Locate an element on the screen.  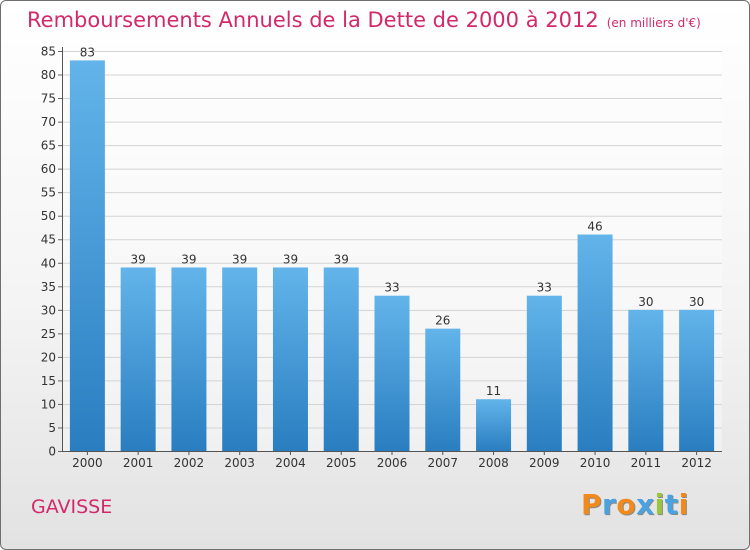
y-tick-label: 75 is located at coordinates (48, 99).